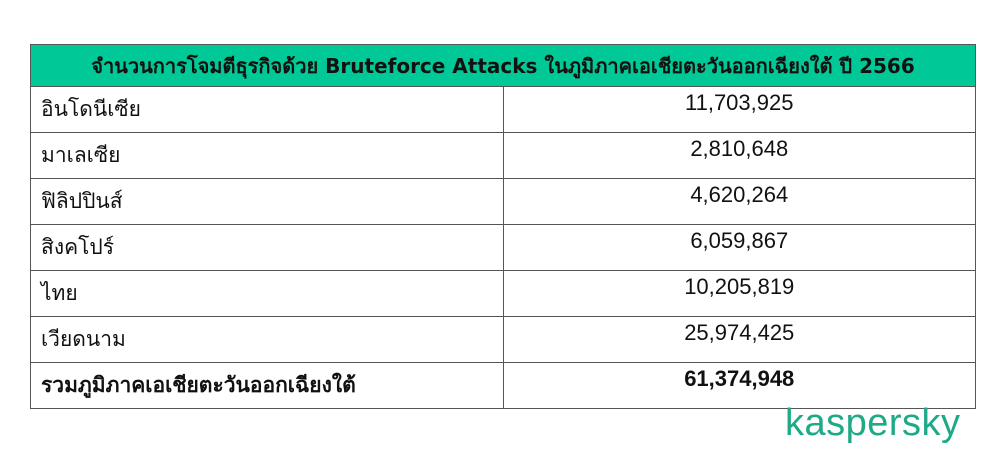  What do you see at coordinates (739, 155) in the screenshot?
I see `value-cell: 2,810,648` at bounding box center [739, 155].